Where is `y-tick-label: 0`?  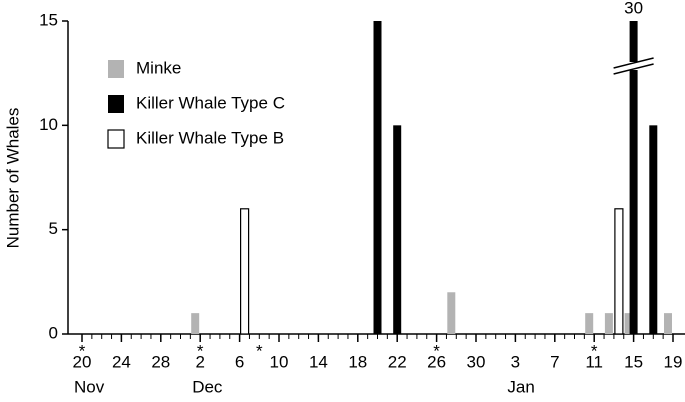
y-tick-label: 0 is located at coordinates (53, 332).